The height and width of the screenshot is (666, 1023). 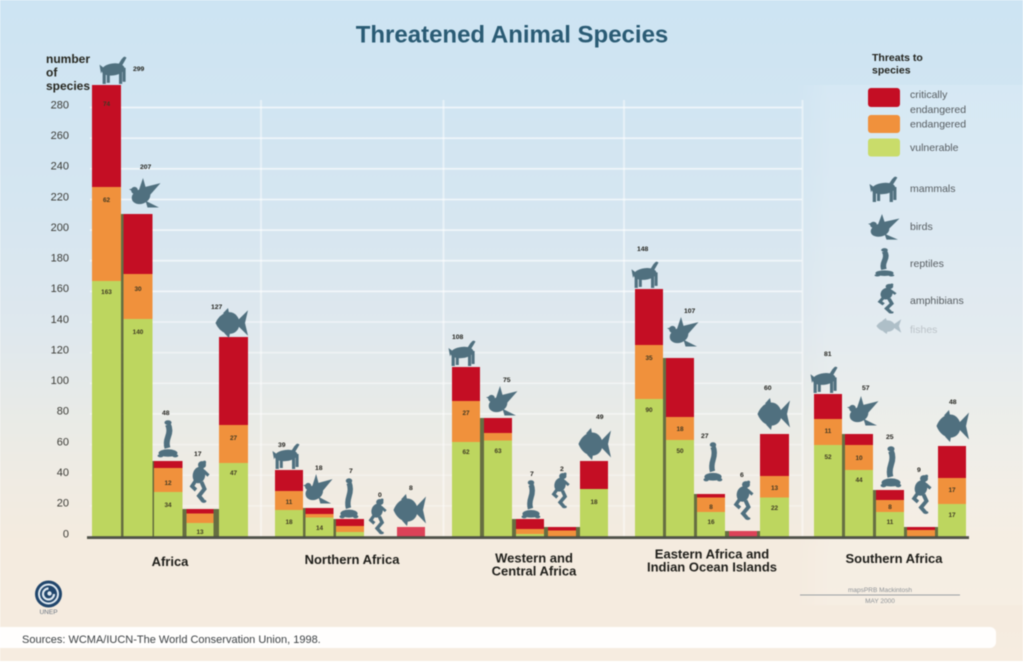 What do you see at coordinates (458, 337) in the screenshot?
I see `svg-text: 108` at bounding box center [458, 337].